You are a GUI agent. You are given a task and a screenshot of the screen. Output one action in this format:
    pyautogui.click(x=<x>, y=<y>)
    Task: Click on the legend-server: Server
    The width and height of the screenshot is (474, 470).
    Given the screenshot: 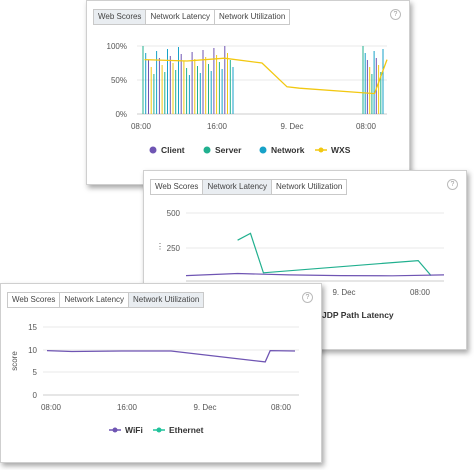 What is the action you would take?
    pyautogui.click(x=228, y=150)
    